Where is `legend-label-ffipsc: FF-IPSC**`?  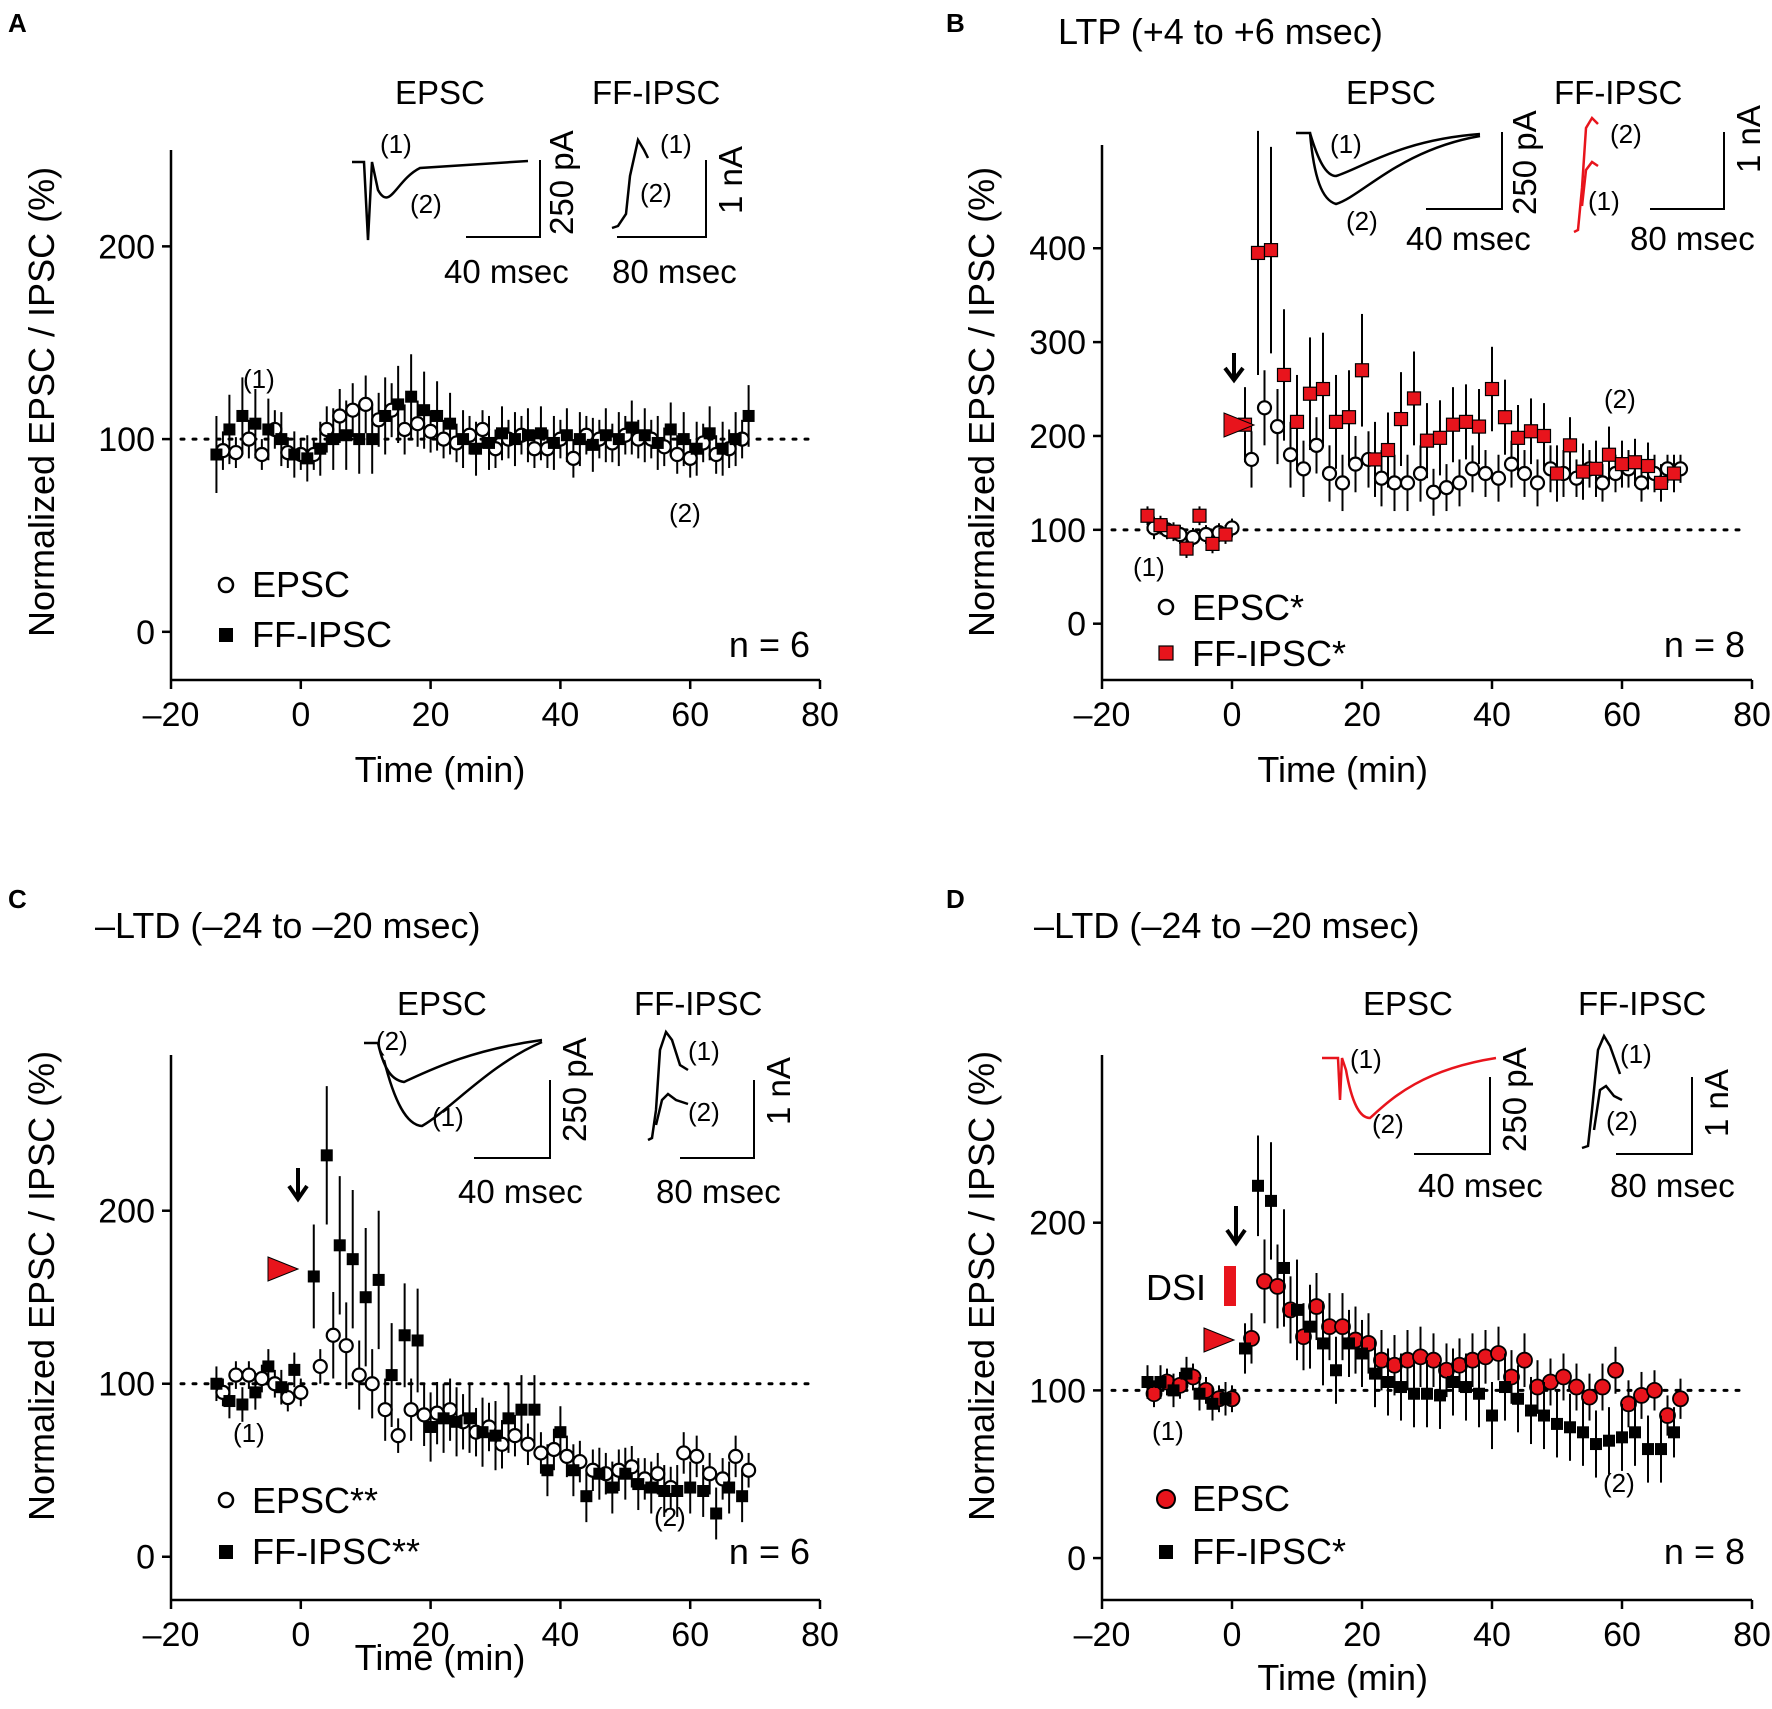 legend-label-ffipsc: FF-IPSC** is located at coordinates (336, 1551).